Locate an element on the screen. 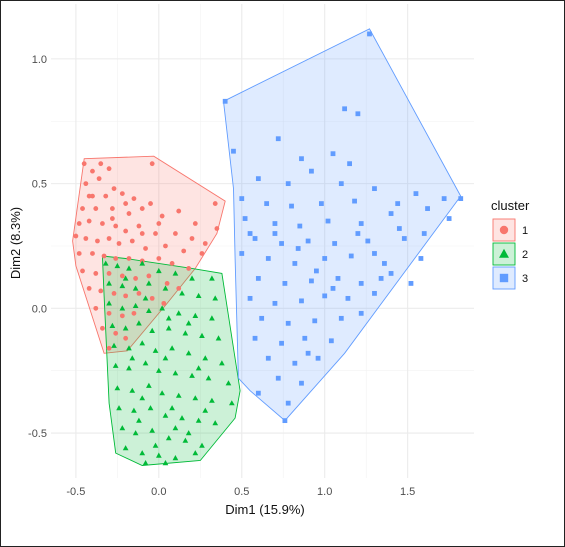 The width and height of the screenshot is (565, 547). x-tick-label: 0.5 is located at coordinates (241, 492).